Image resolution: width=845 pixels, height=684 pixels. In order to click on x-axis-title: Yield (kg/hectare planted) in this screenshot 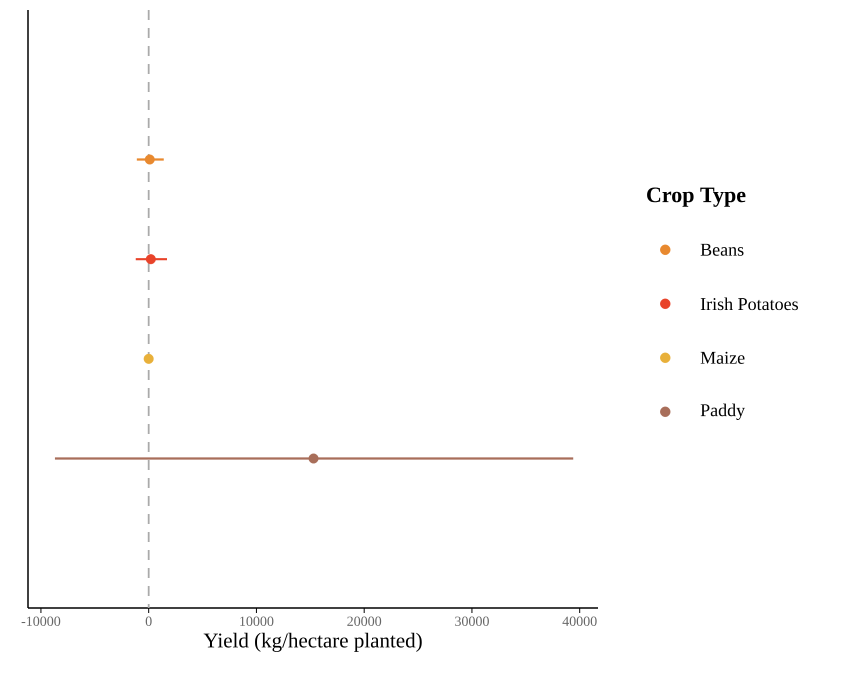, I will do `click(313, 642)`.